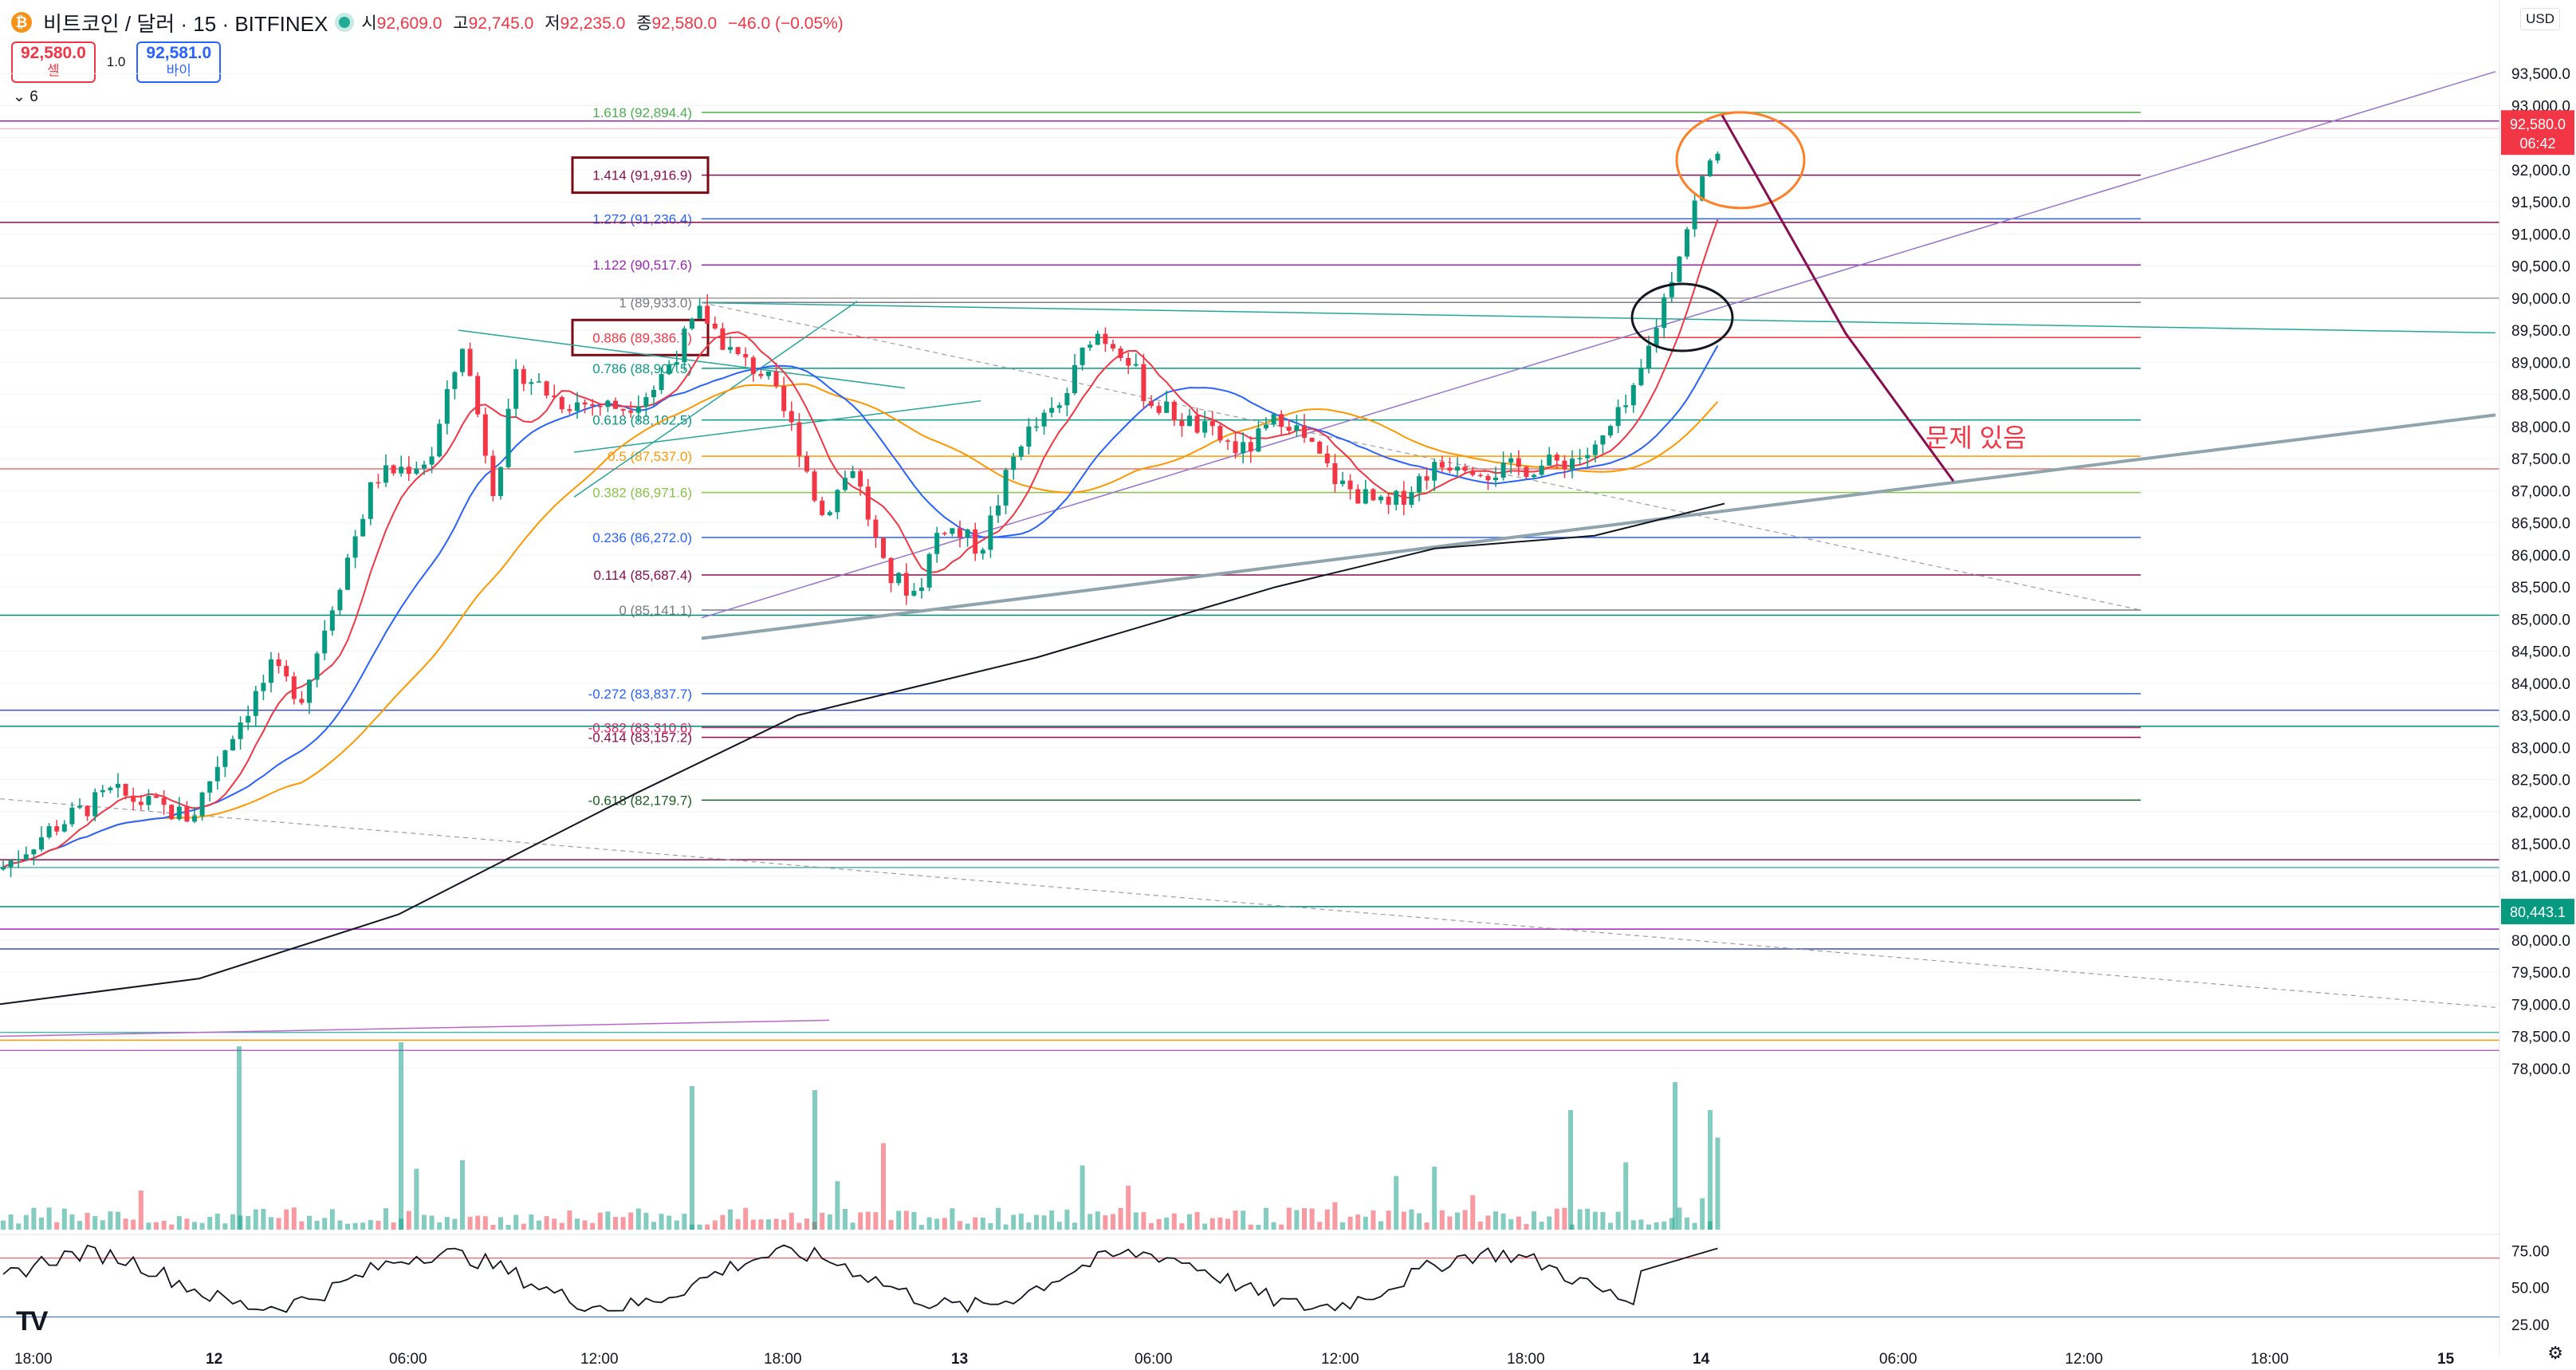  Describe the element at coordinates (2530, 1289) in the screenshot. I see `rsi-tick: 50.00` at that location.